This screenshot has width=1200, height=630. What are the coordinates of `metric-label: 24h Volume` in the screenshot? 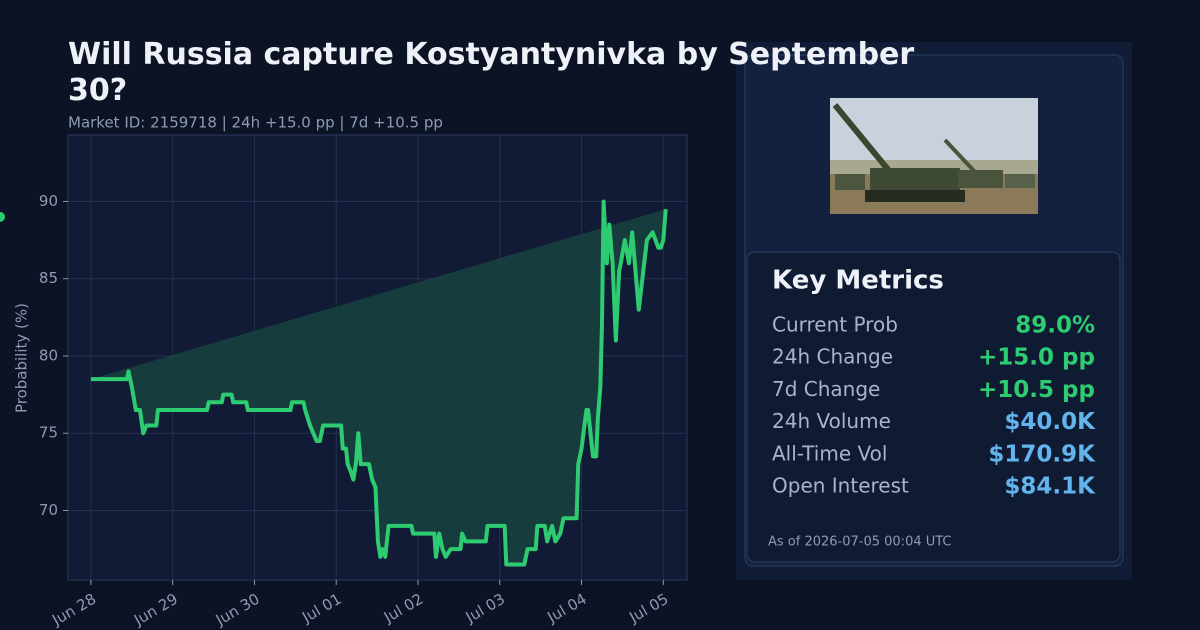 It's located at (831, 421).